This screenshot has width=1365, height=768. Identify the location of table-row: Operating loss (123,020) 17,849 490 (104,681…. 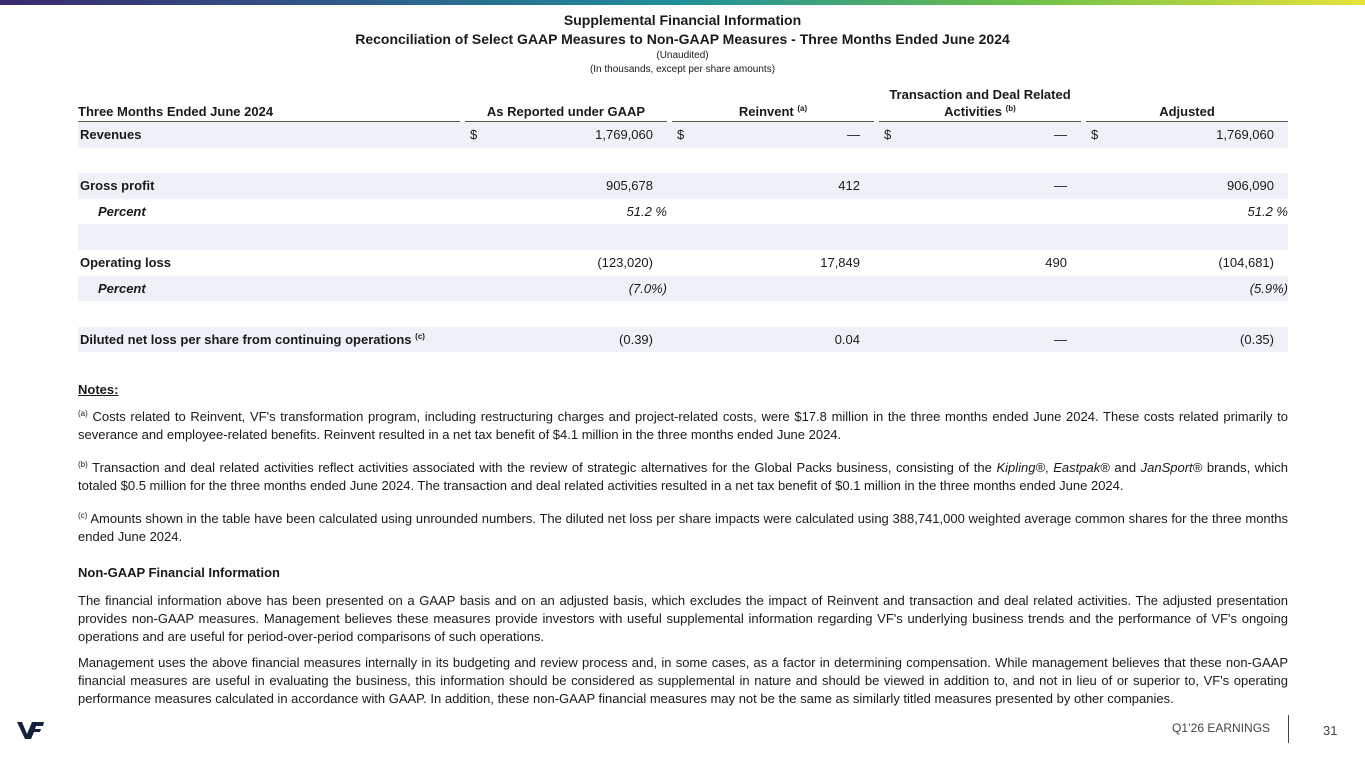
(683, 263).